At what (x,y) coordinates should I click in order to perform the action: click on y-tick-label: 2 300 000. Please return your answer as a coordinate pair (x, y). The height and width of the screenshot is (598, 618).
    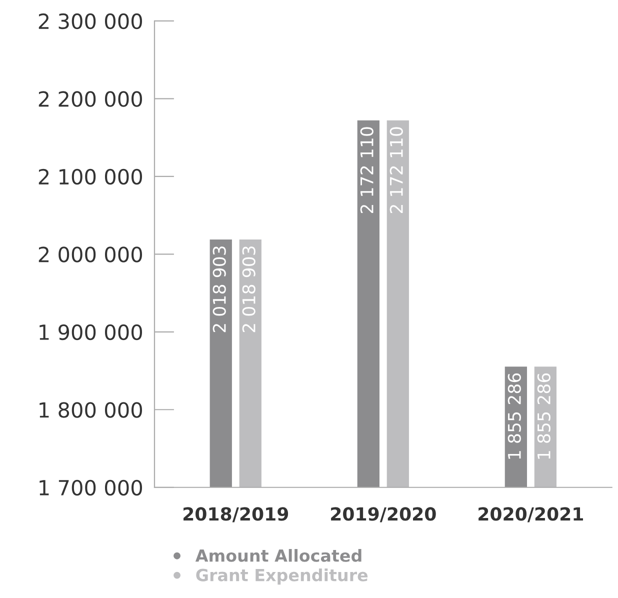
    Looking at the image, I should click on (90, 21).